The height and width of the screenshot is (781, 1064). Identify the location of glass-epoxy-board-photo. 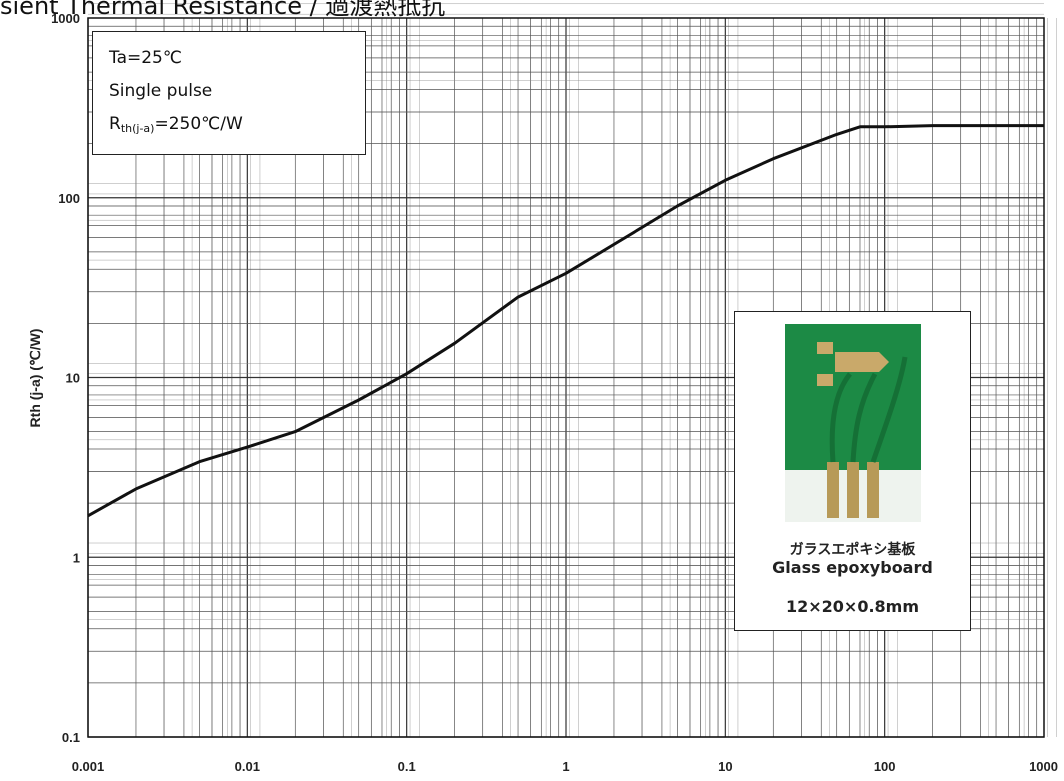
(853, 423).